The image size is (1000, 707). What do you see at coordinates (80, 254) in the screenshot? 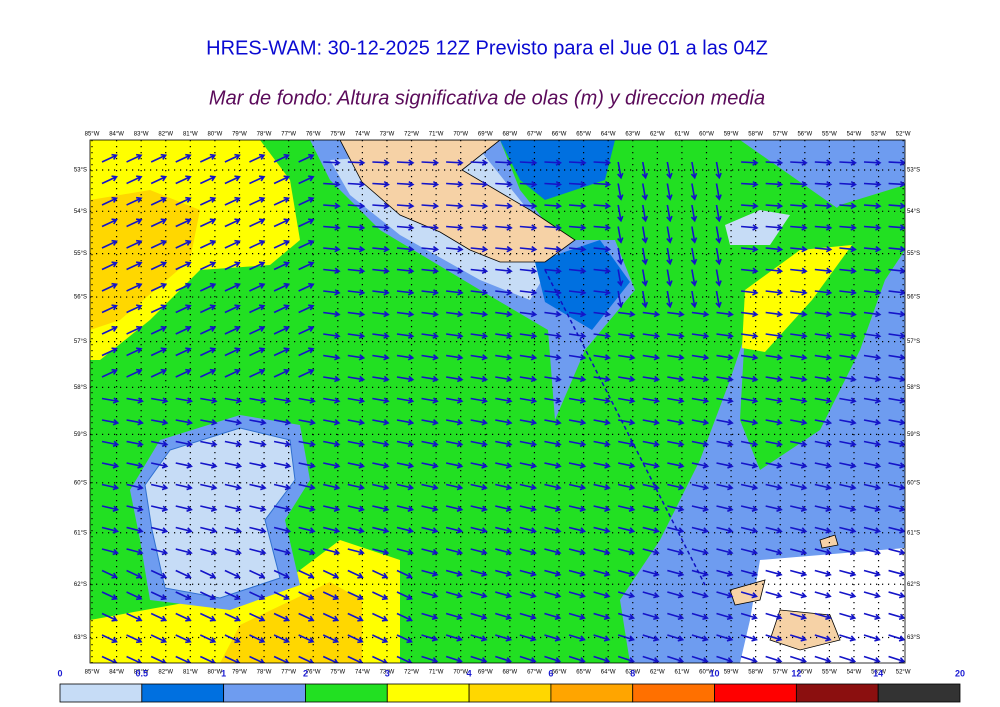
I see `lat-label: 55°S` at bounding box center [80, 254].